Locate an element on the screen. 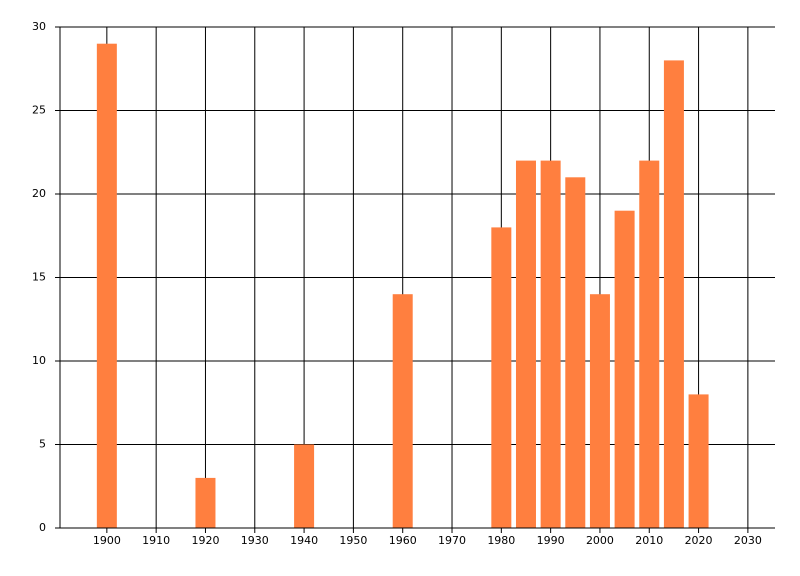 Image resolution: width=800 pixels, height=576 pixels. y-tick-label: 20 is located at coordinates (39, 193).